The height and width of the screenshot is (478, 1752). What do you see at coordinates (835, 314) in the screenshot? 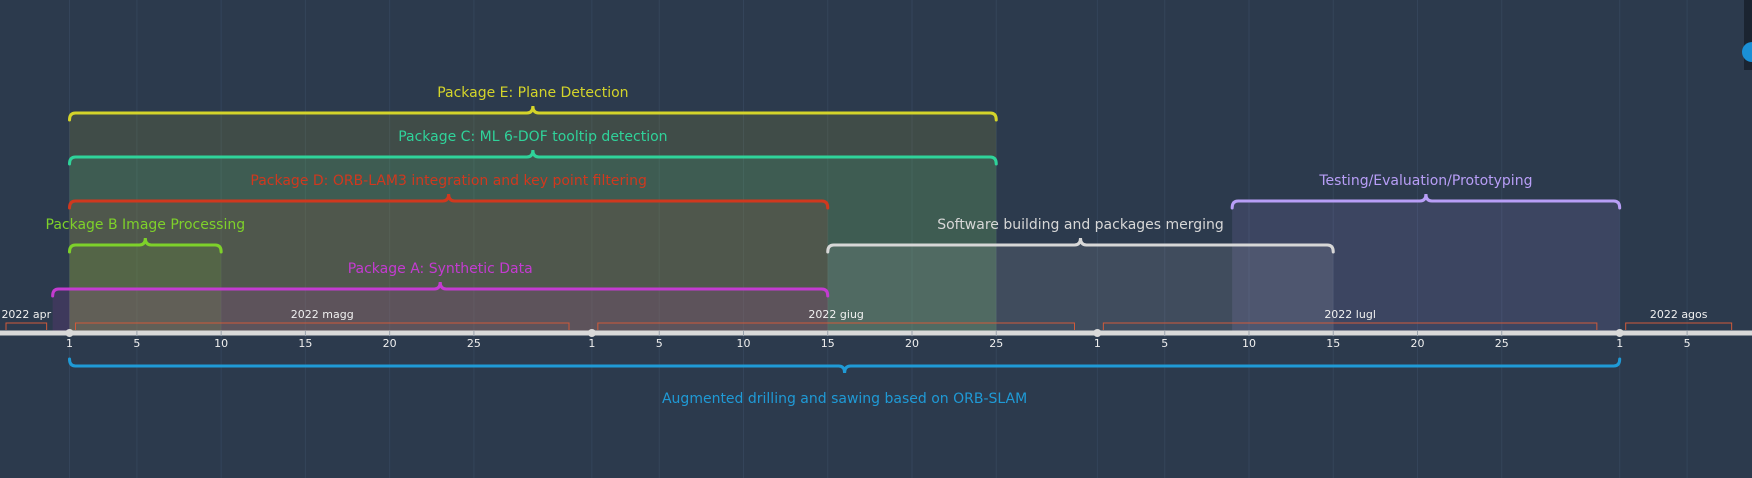
I see `month-label: 2022 giug` at bounding box center [835, 314].